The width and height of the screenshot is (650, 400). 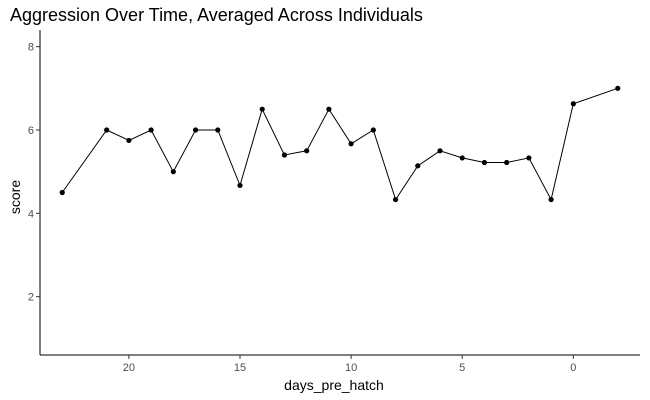 I want to click on y-tick-label: 8, so click(x=31, y=48).